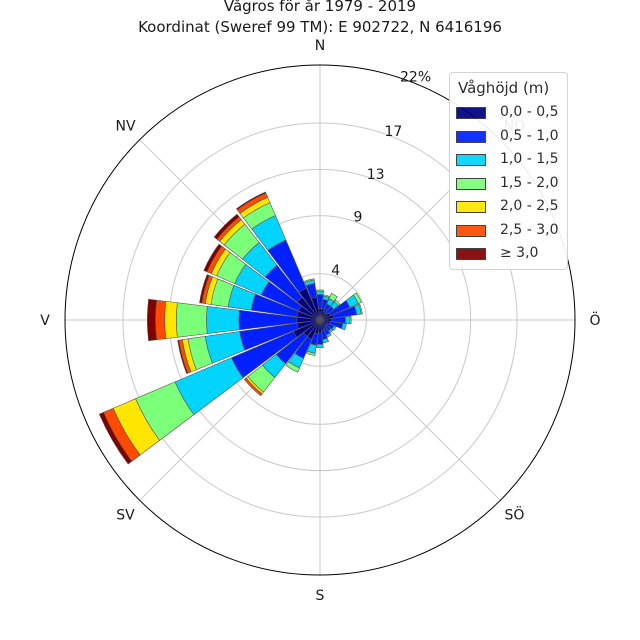  What do you see at coordinates (529, 229) in the screenshot?
I see `legend-label: 2,5 - 3,0` at bounding box center [529, 229].